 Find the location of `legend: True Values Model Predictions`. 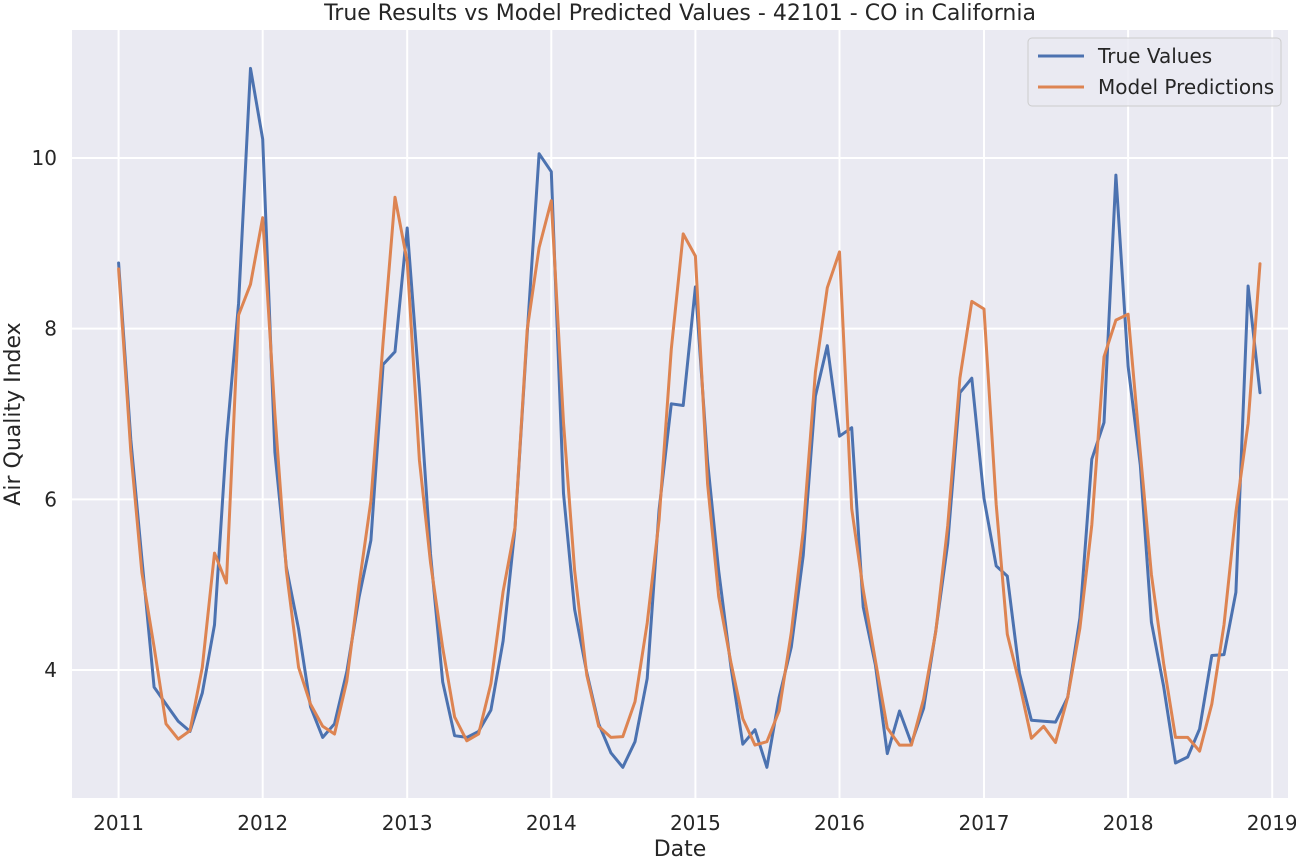

legend: True Values Model Predictions is located at coordinates (1154, 72).